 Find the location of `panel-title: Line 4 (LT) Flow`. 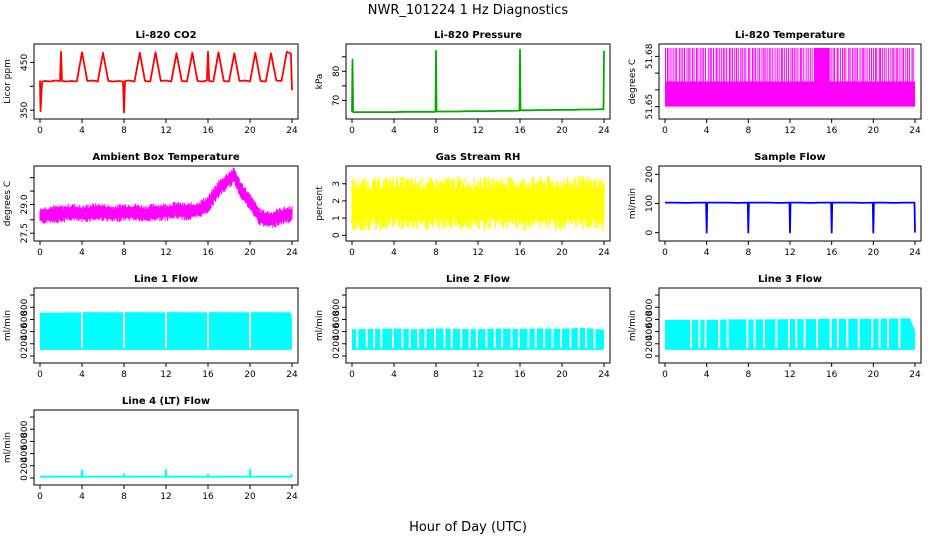

panel-title: Line 4 (LT) Flow is located at coordinates (166, 401).